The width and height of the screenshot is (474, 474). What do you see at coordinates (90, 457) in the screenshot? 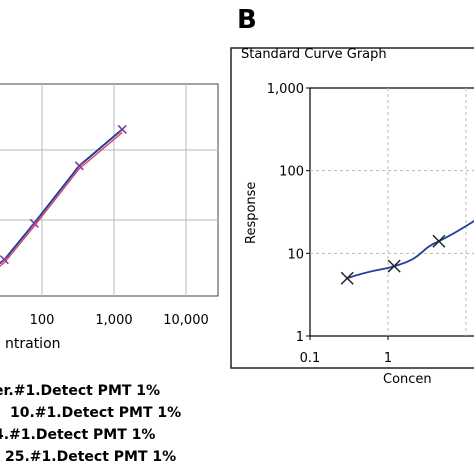
I see `panel-a-legend-entry: 25.#1.Detect PMT 1%` at bounding box center [90, 457].